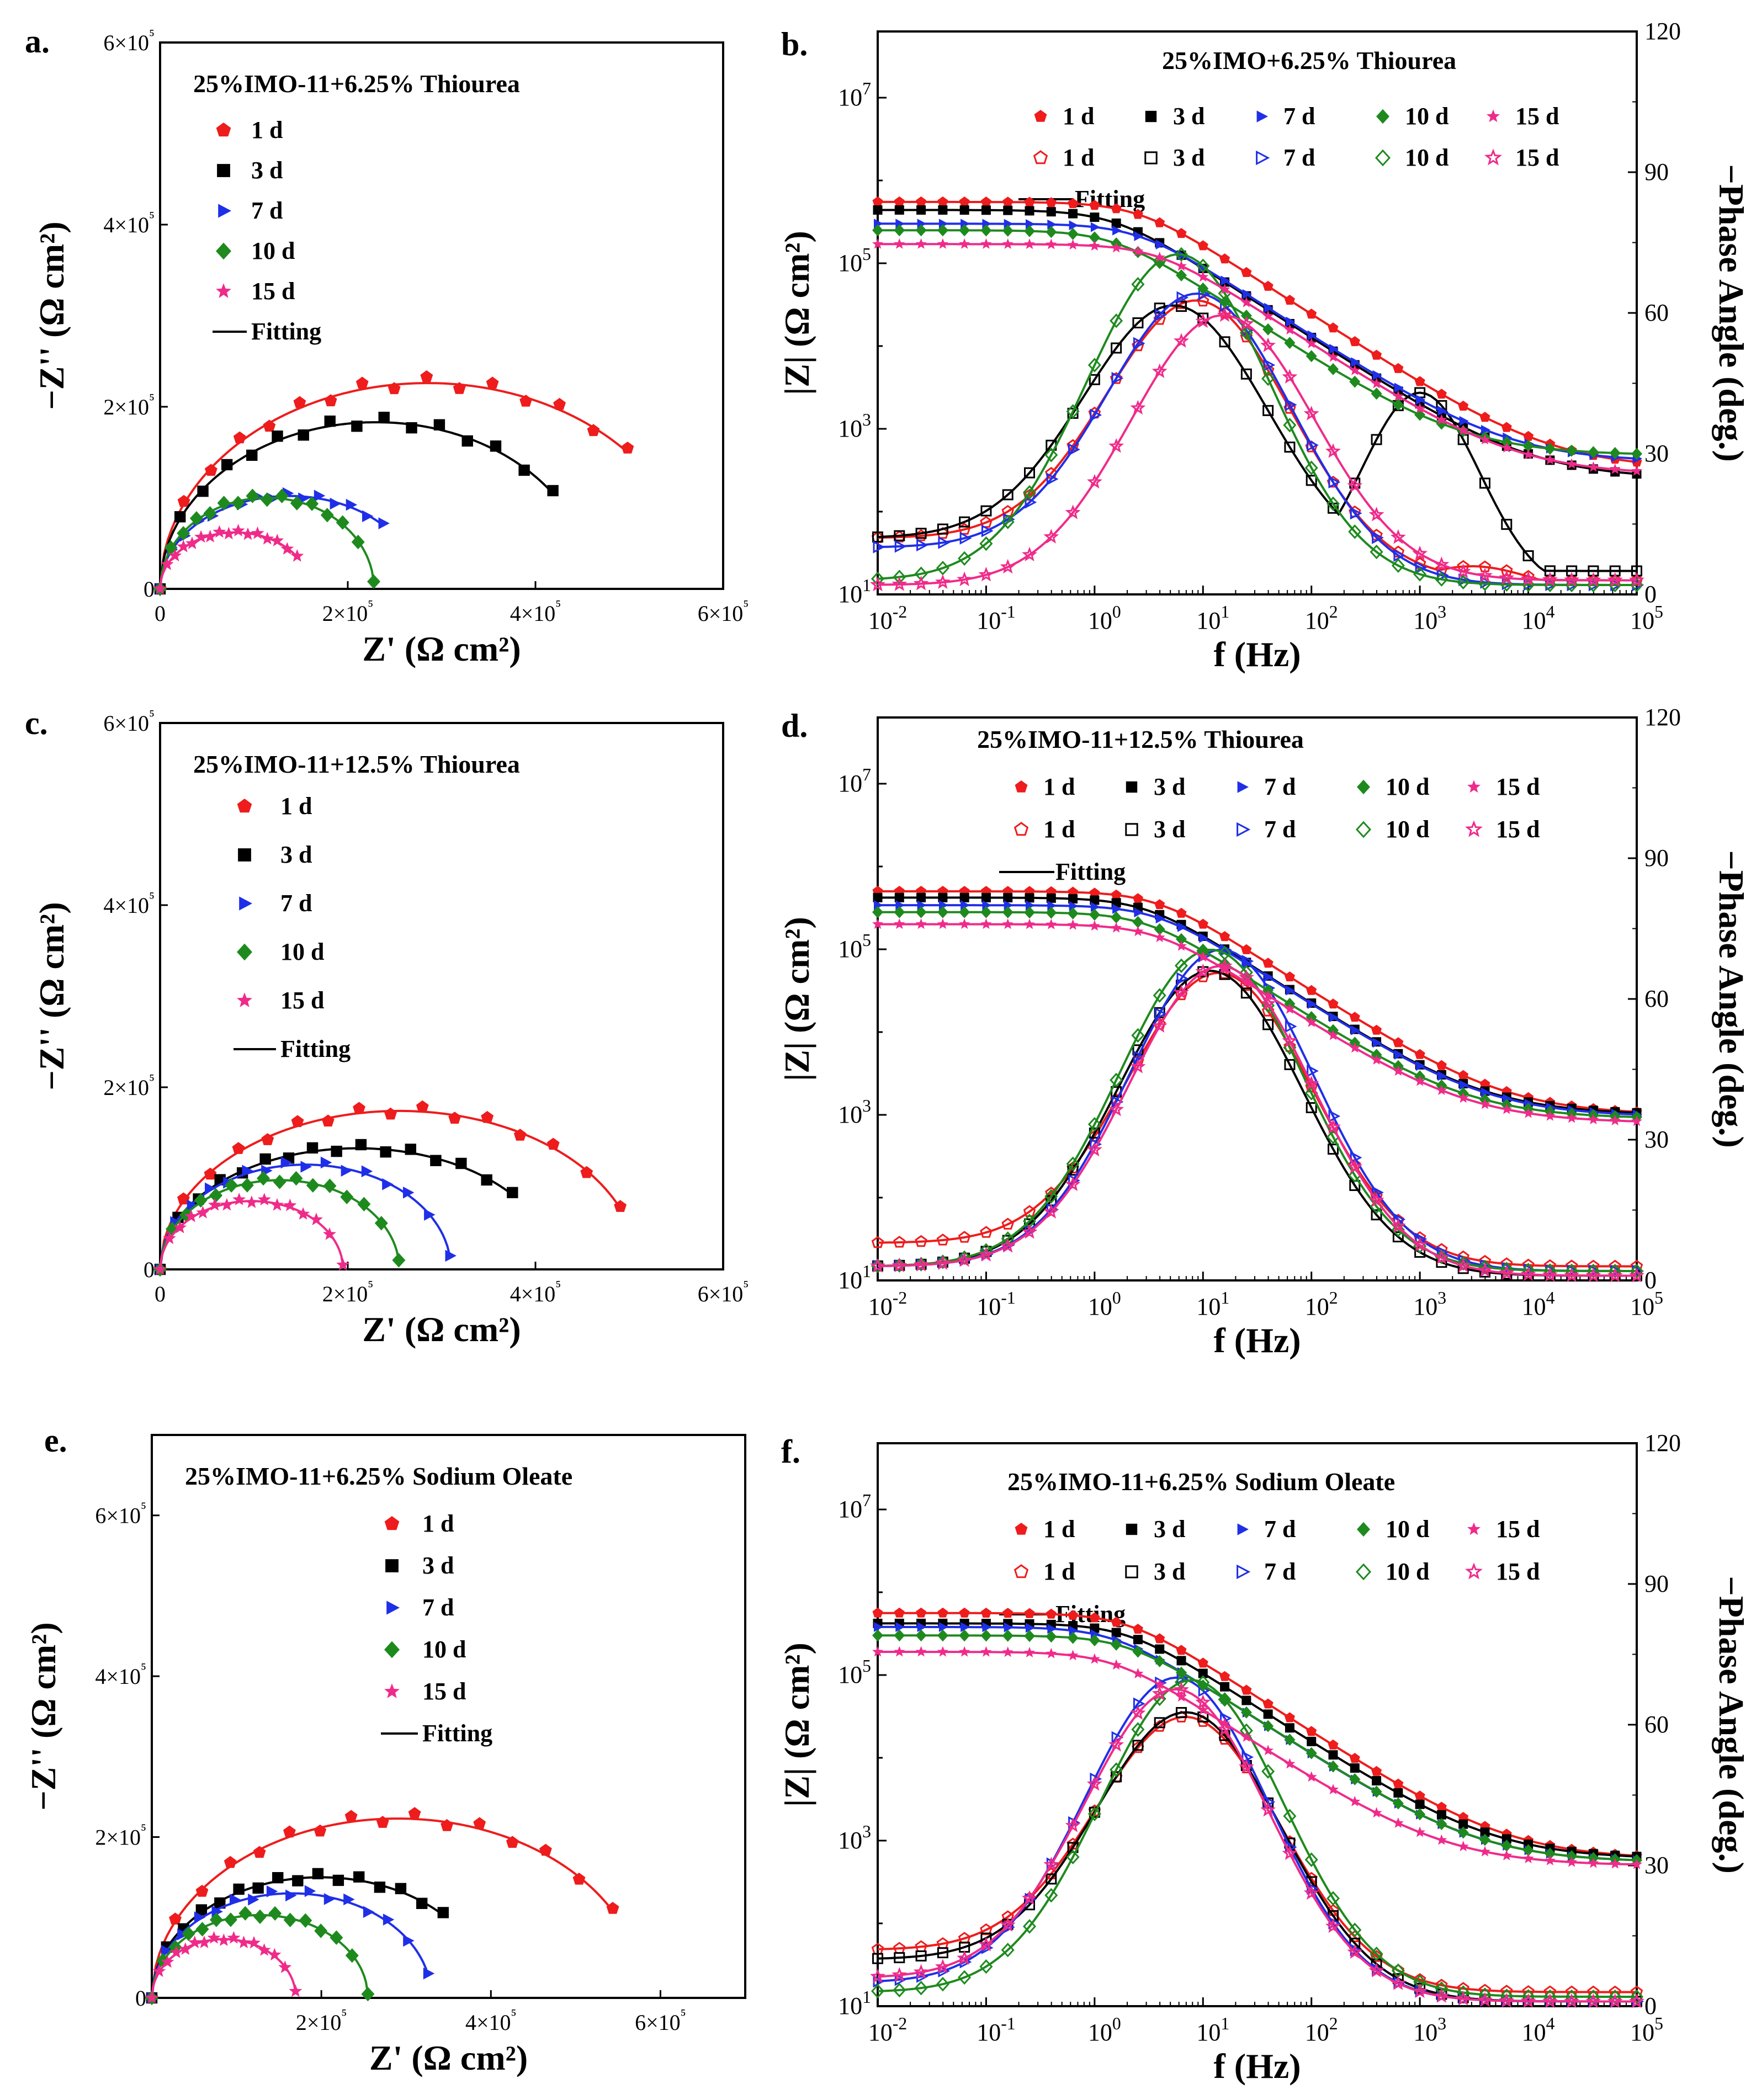 Image resolution: width=1751 pixels, height=2100 pixels. Describe the element at coordinates (348, 611) in the screenshot. I see `x-tick-label: 2×10⁵` at that location.